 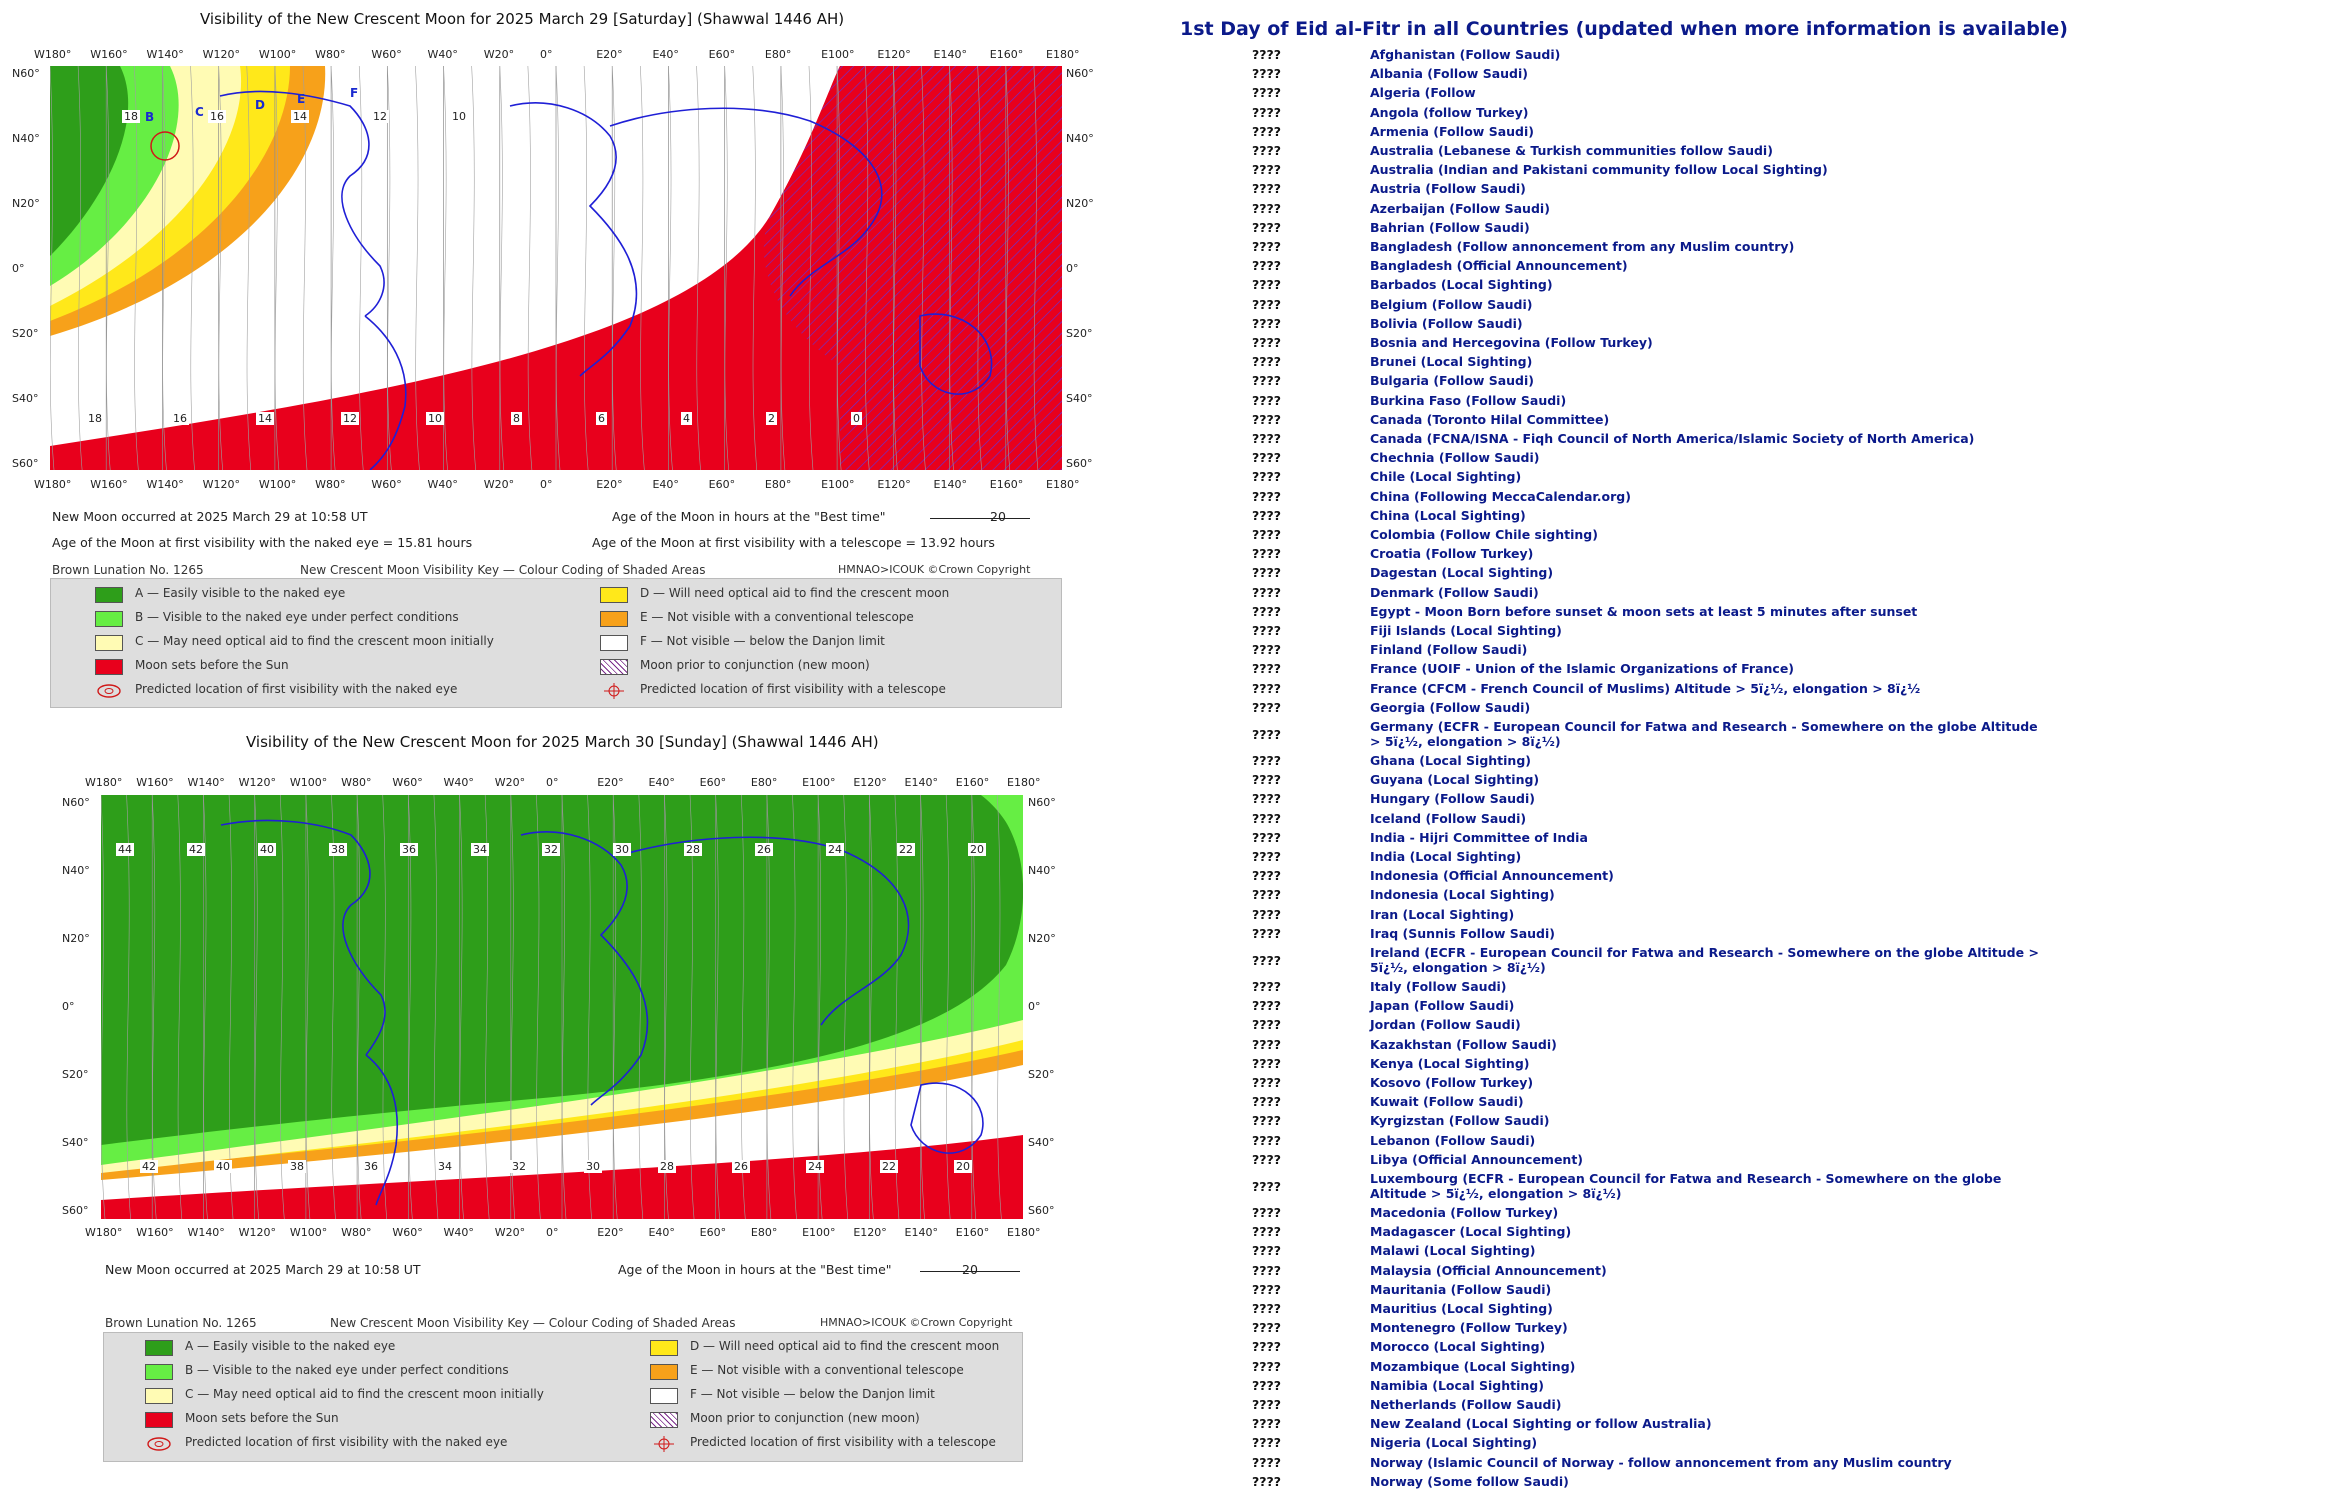 I want to click on m1-lat-label: S40°, so click(x=1079, y=398).